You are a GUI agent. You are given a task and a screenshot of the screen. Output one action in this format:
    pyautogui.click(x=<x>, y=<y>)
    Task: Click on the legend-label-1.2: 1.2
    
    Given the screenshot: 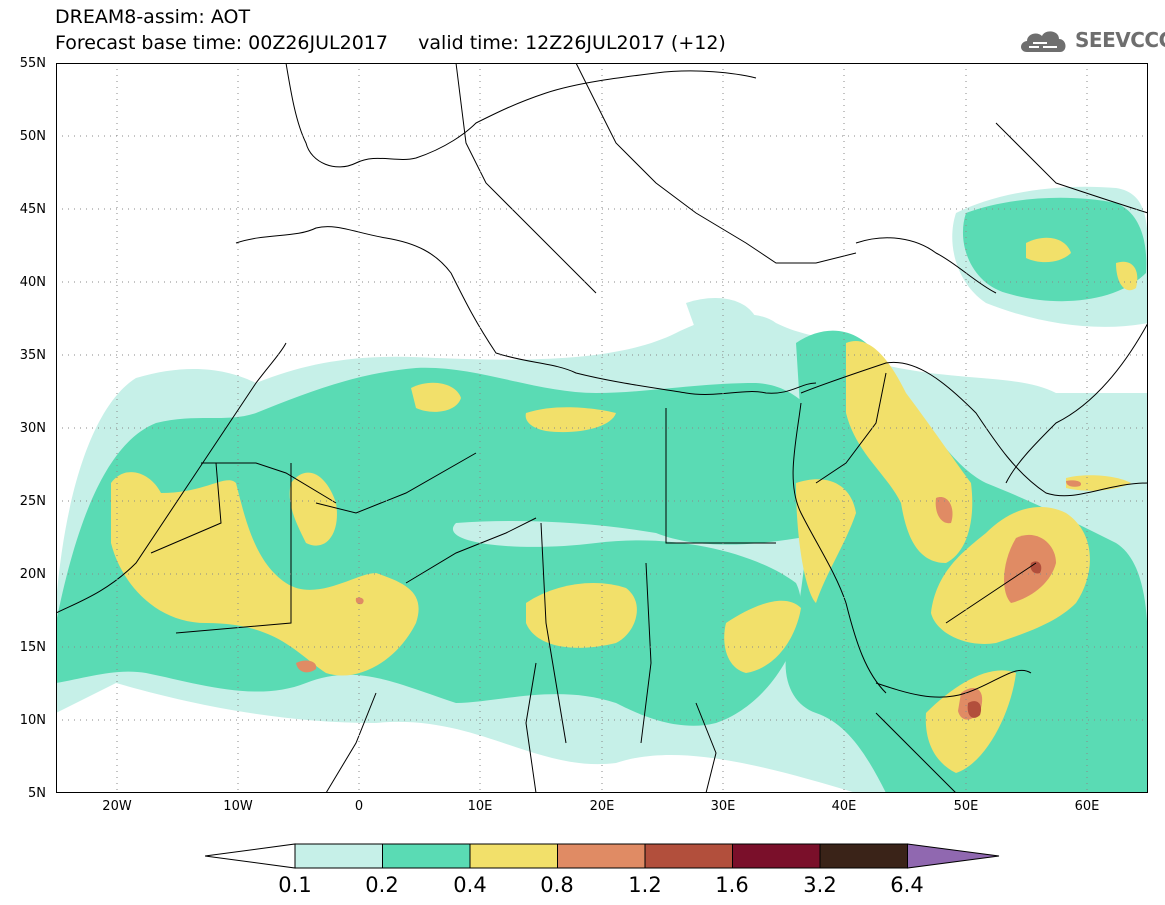 What is the action you would take?
    pyautogui.click(x=645, y=885)
    